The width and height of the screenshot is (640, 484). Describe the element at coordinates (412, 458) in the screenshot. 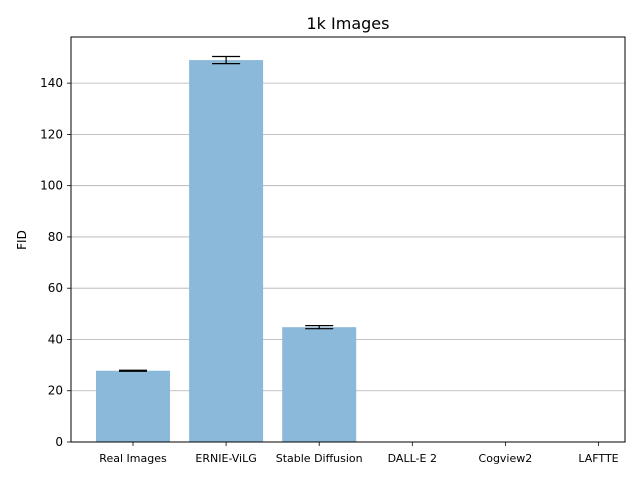

I see `x-tick-label: DALL-E 2` at that location.